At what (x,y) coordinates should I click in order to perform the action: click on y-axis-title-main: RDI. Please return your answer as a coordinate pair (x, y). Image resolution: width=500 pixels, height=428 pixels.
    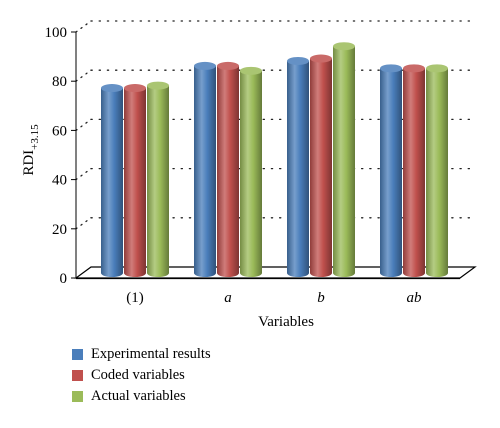
    Looking at the image, I should click on (29, 163).